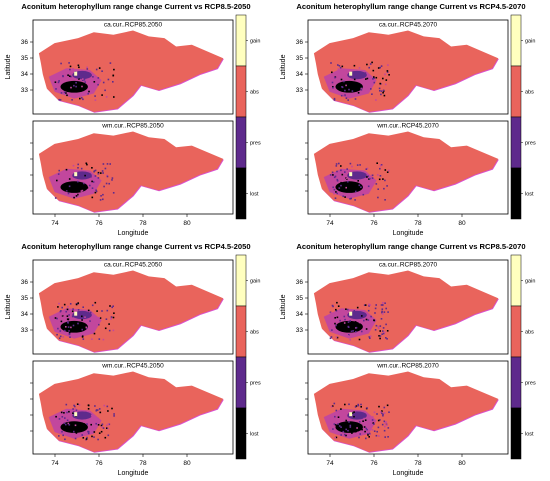  Describe the element at coordinates (254, 93) in the screenshot. I see `legend-label: abs` at that location.